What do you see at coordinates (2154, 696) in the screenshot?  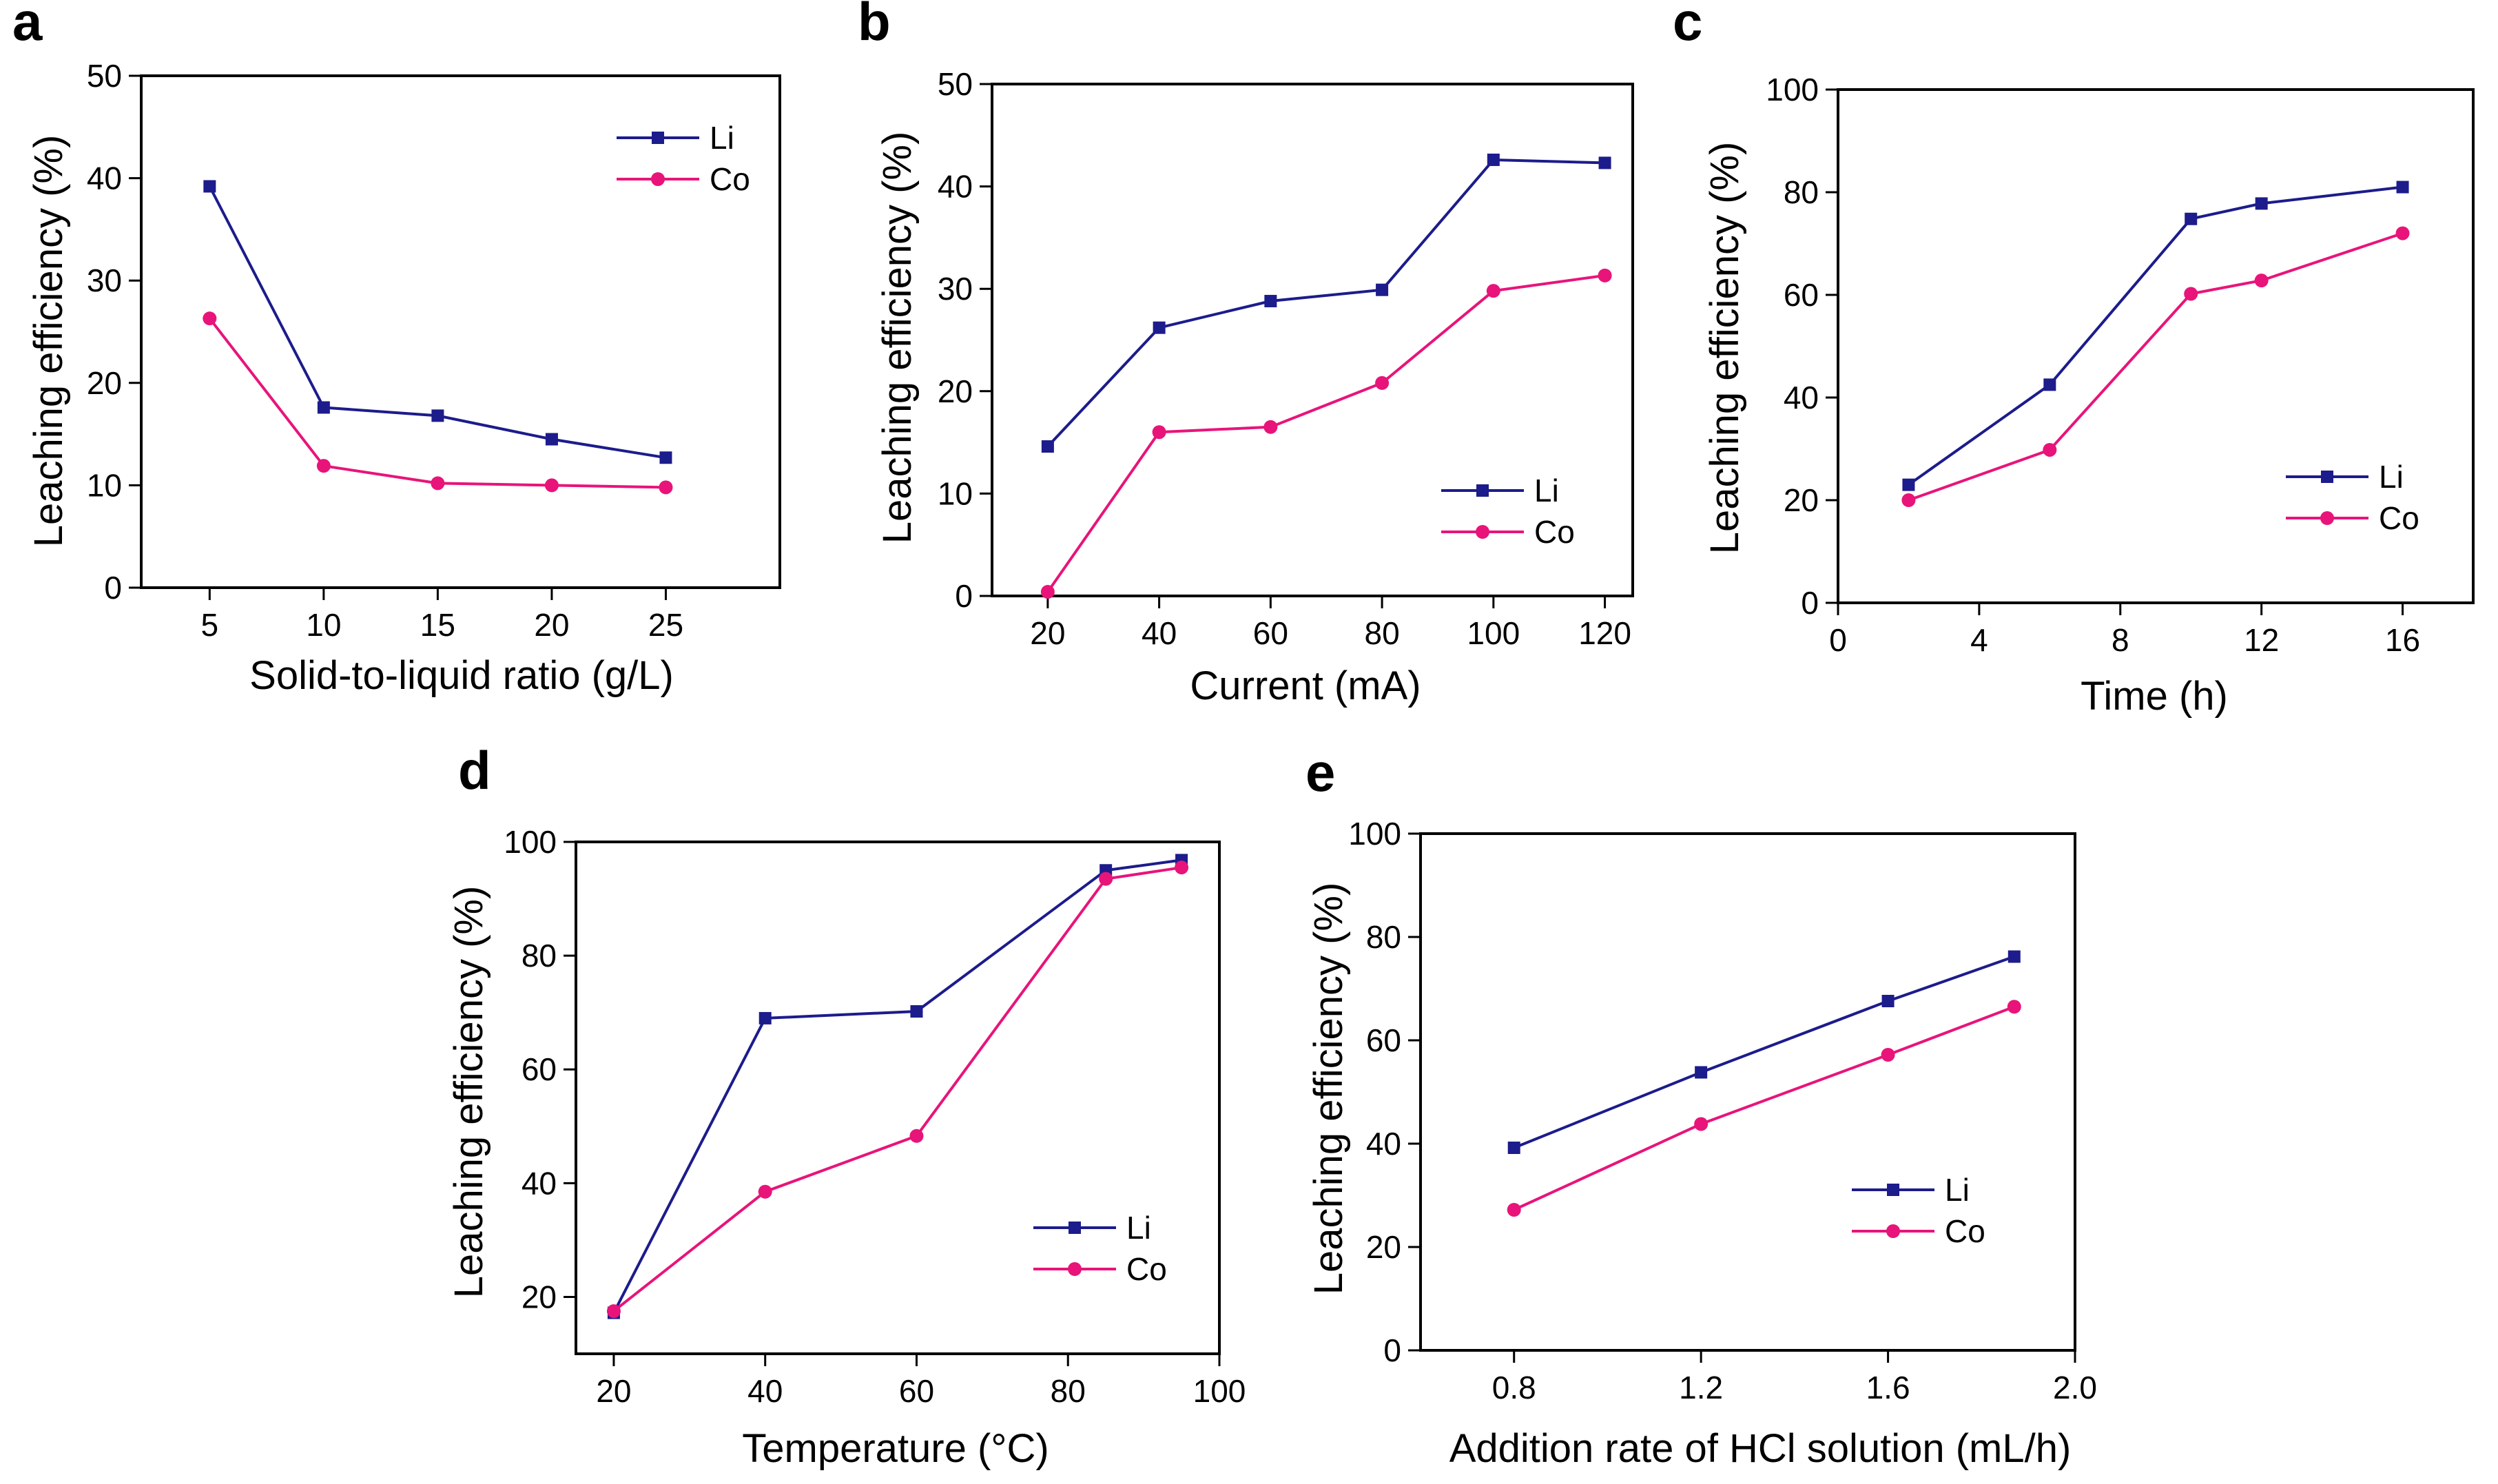 I see `x-axis-title-c: Time (h)` at bounding box center [2154, 696].